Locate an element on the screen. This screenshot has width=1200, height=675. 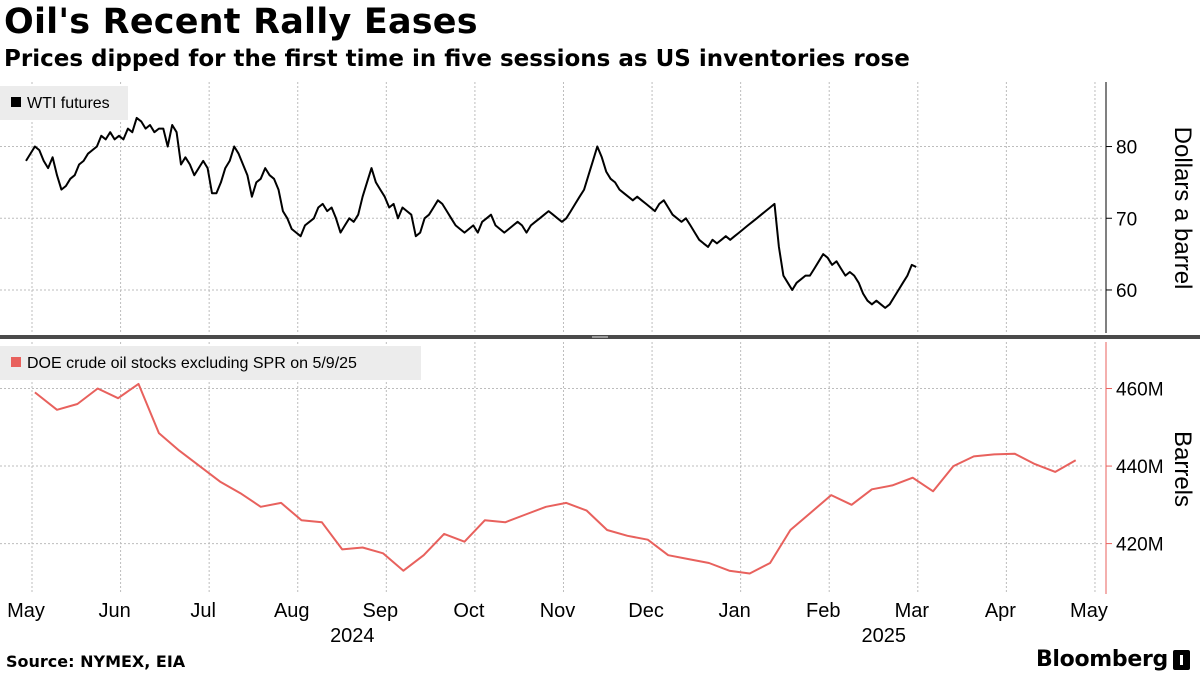
y-tick-label: 60 is located at coordinates (1126, 291).